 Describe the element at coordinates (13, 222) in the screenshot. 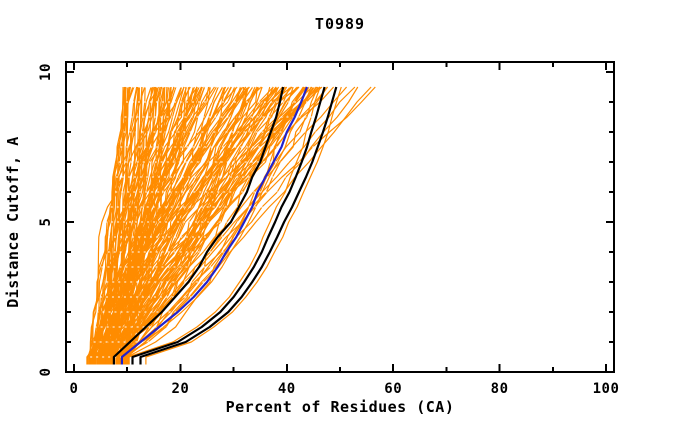

I see `y-axis-label: Distance Cutoff, A` at that location.